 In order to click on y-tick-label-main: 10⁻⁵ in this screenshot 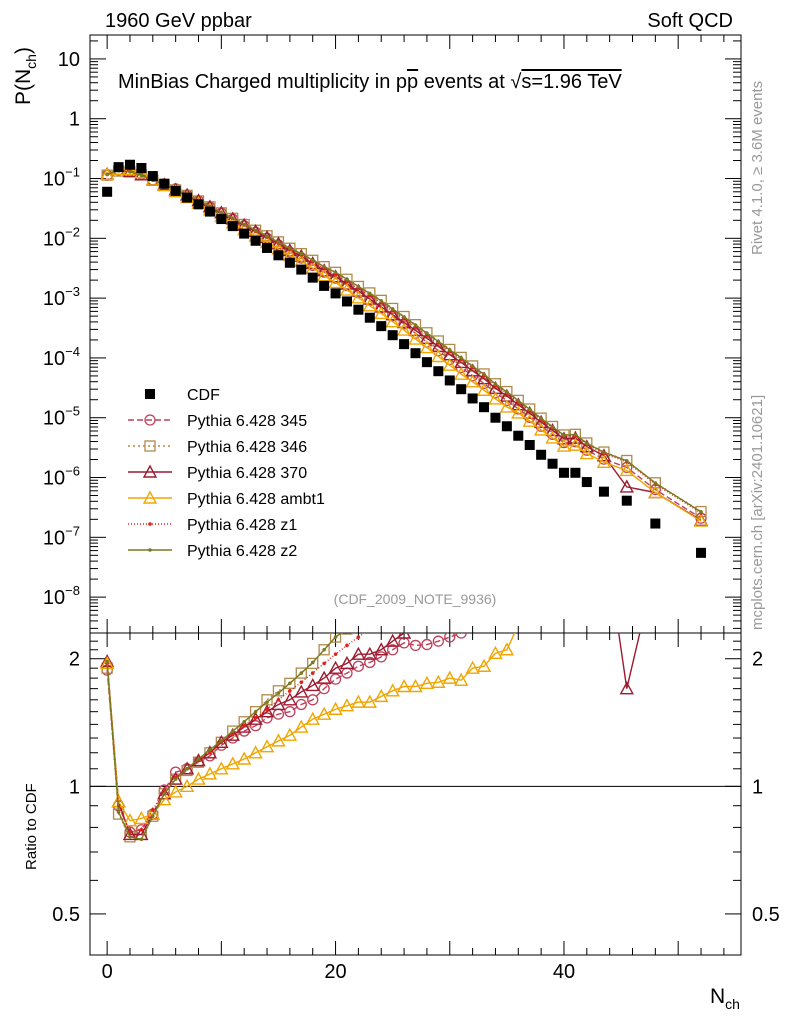, I will do `click(61, 417)`.